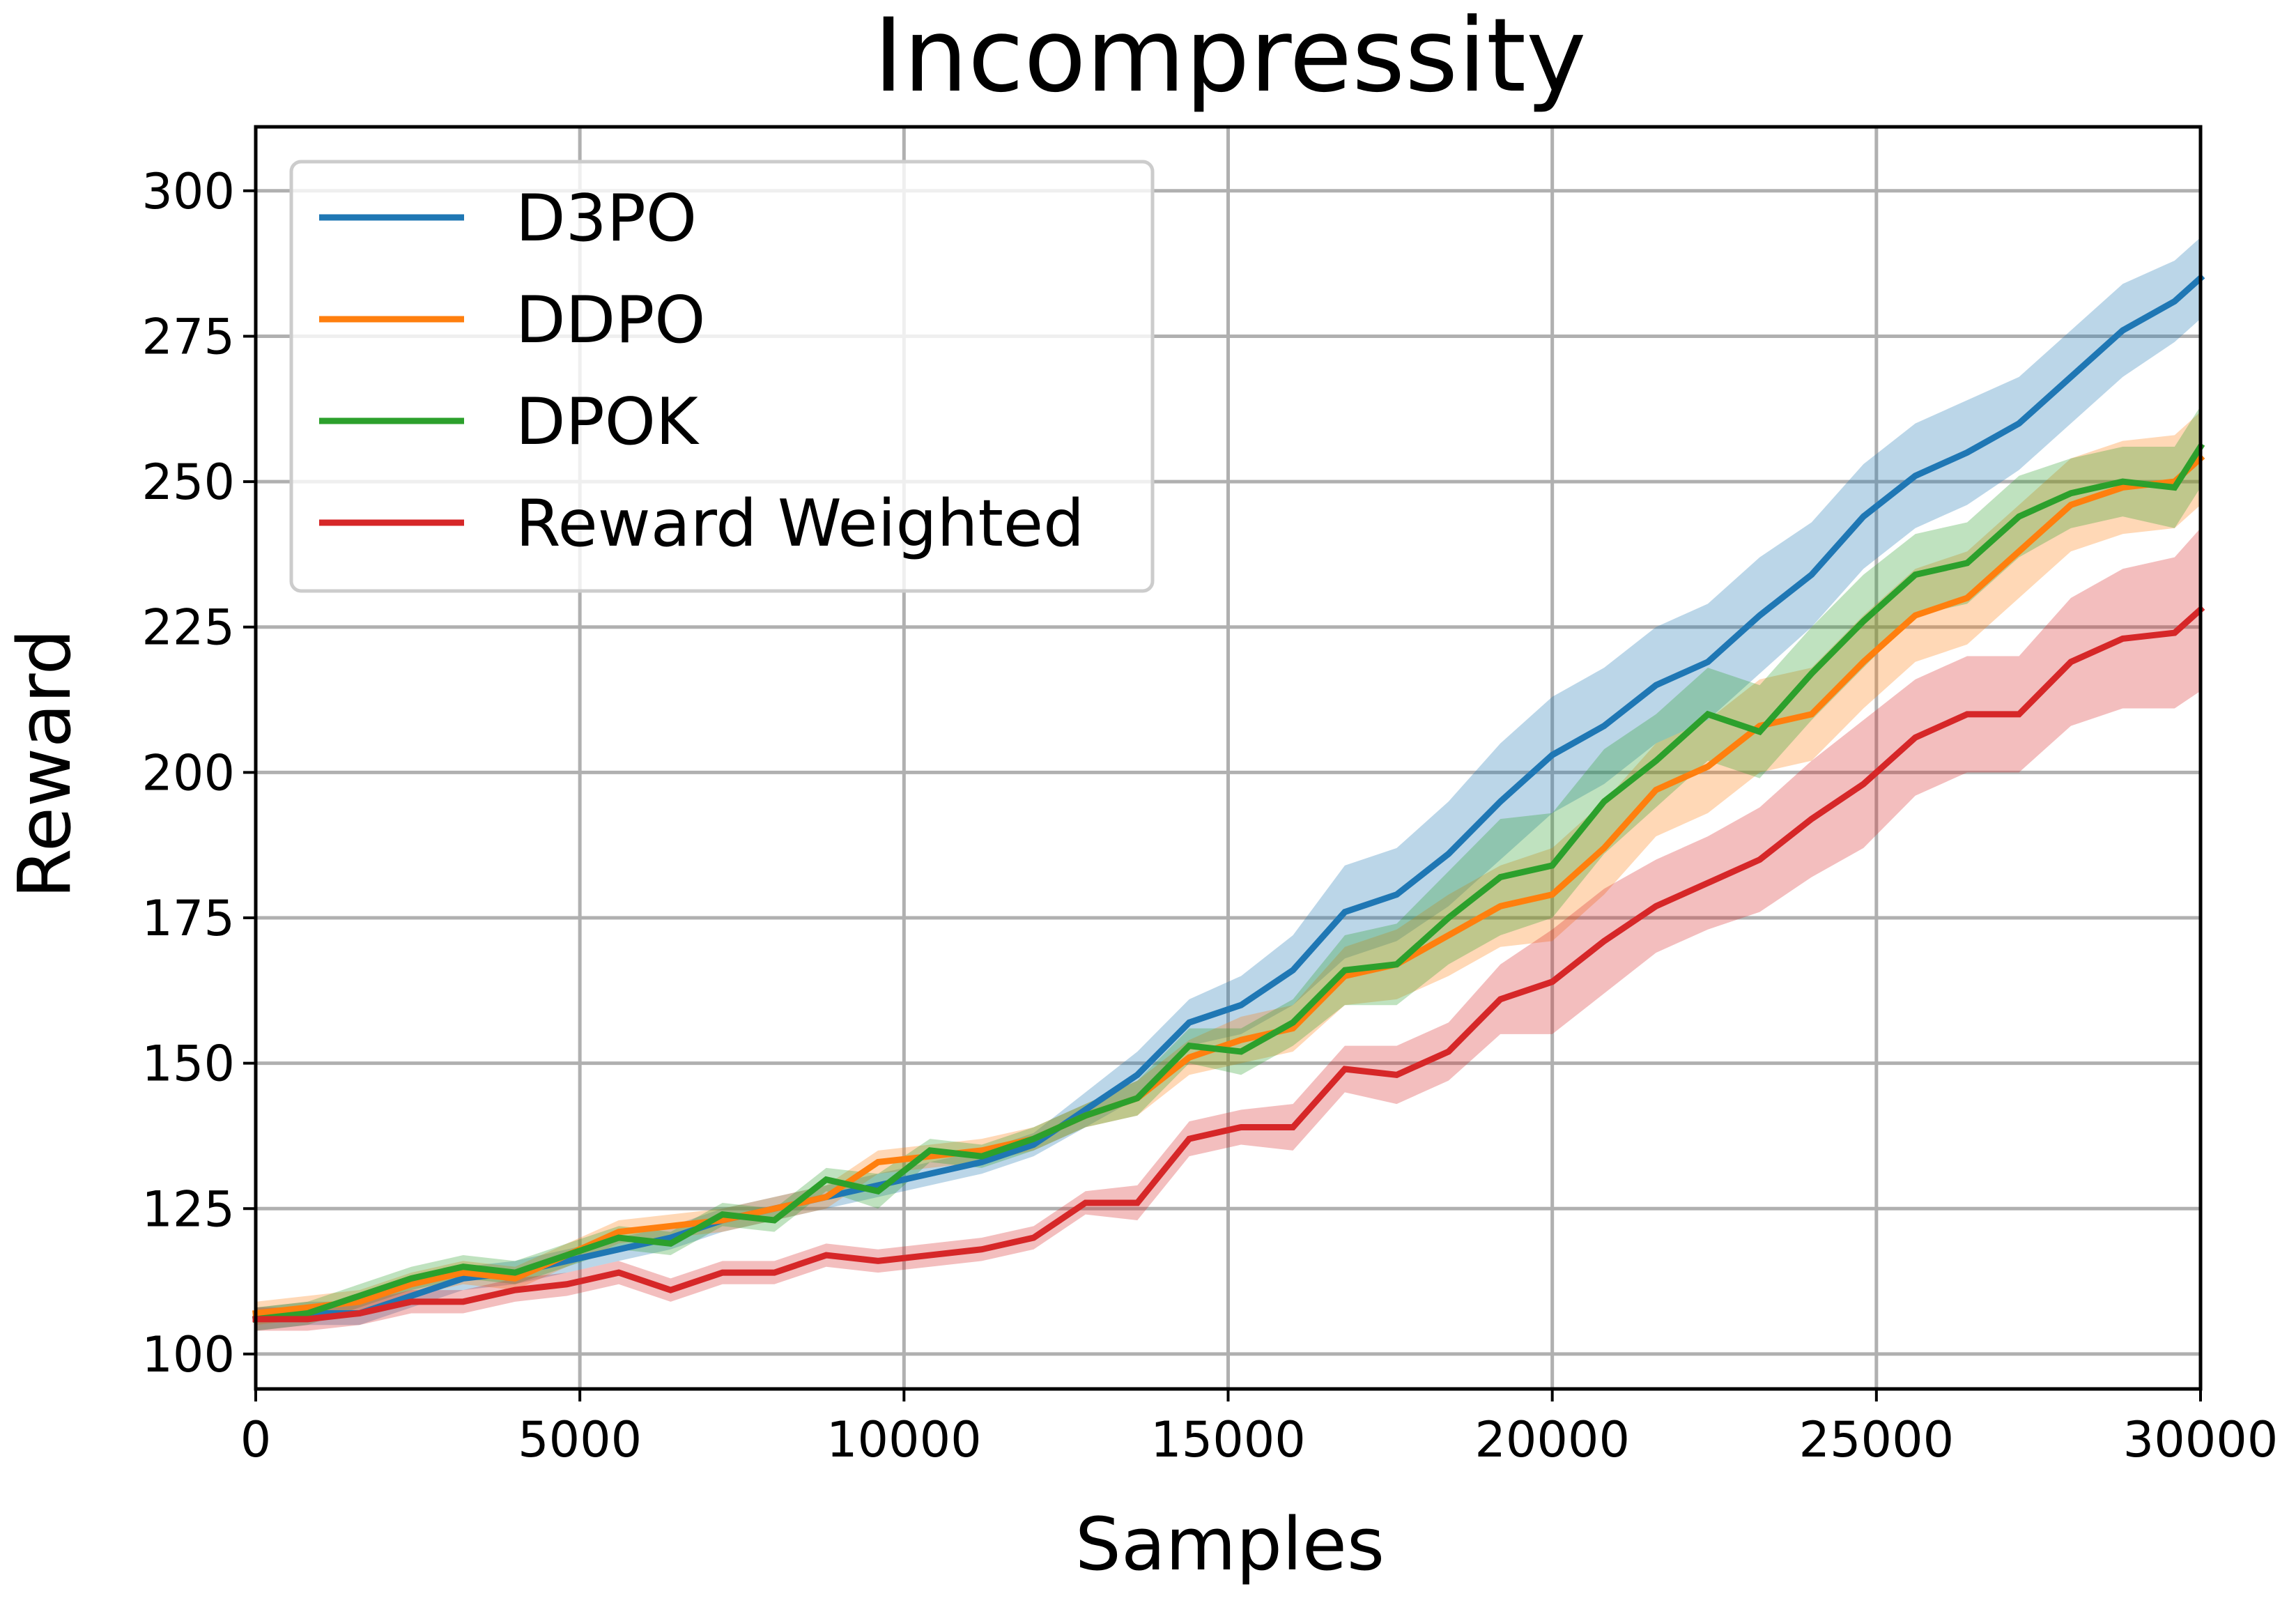  What do you see at coordinates (611, 320) in the screenshot?
I see `legend-label: DDPO` at bounding box center [611, 320].